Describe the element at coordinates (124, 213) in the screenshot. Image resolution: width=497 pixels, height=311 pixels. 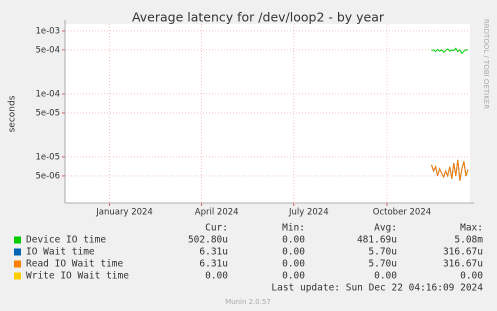
I see `x-tick-label: January 2024` at that location.